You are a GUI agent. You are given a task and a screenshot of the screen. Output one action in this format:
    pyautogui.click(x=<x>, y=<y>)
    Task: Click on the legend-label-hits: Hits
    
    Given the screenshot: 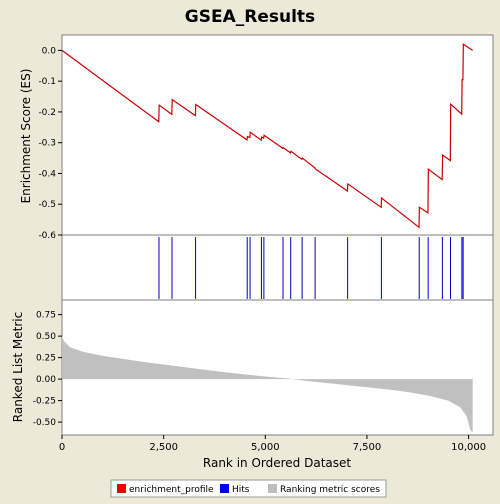 What is the action you would take?
    pyautogui.click(x=241, y=490)
    